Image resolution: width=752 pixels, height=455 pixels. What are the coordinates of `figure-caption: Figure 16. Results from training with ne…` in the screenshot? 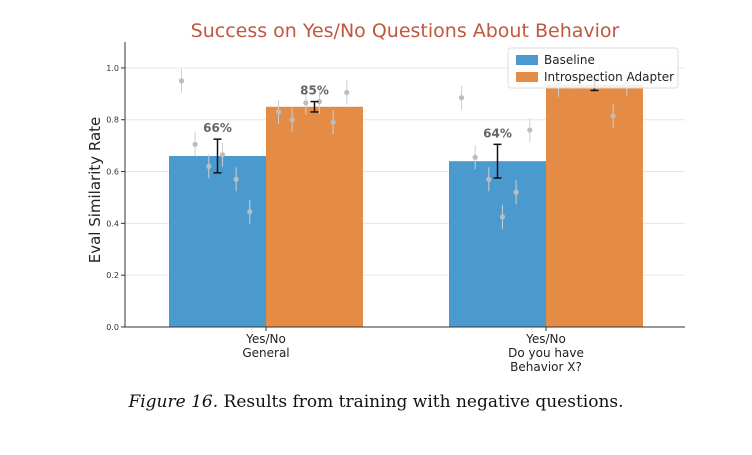 It's located at (376, 402).